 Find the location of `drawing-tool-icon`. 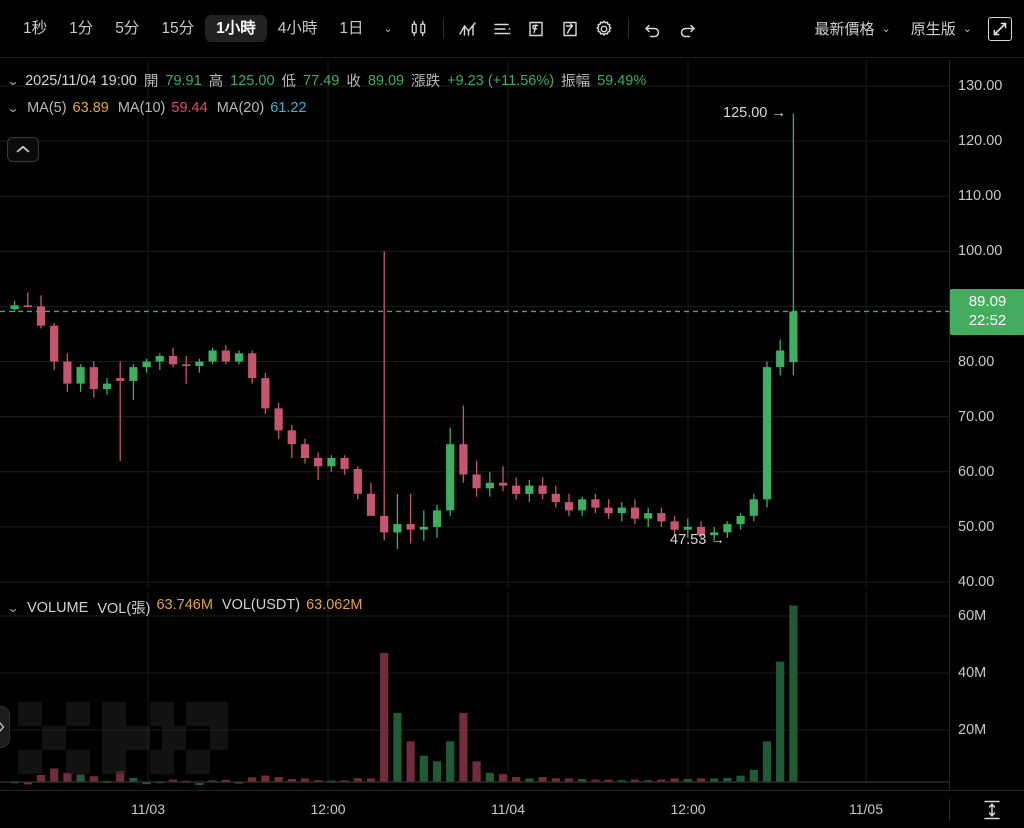

drawing-tool-icon is located at coordinates (536, 29).